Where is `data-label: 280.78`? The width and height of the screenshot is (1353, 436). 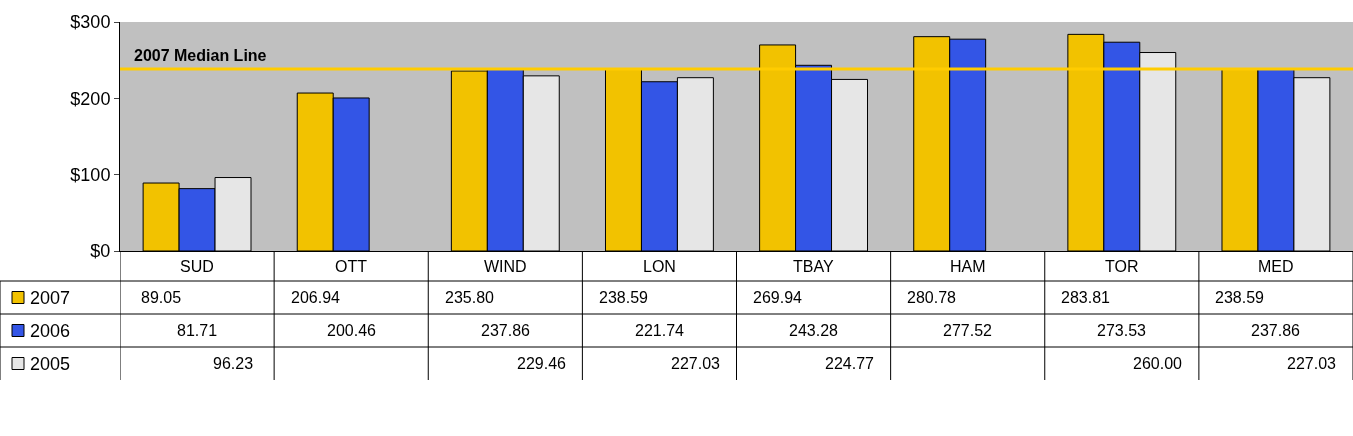
data-label: 280.78 is located at coordinates (932, 297).